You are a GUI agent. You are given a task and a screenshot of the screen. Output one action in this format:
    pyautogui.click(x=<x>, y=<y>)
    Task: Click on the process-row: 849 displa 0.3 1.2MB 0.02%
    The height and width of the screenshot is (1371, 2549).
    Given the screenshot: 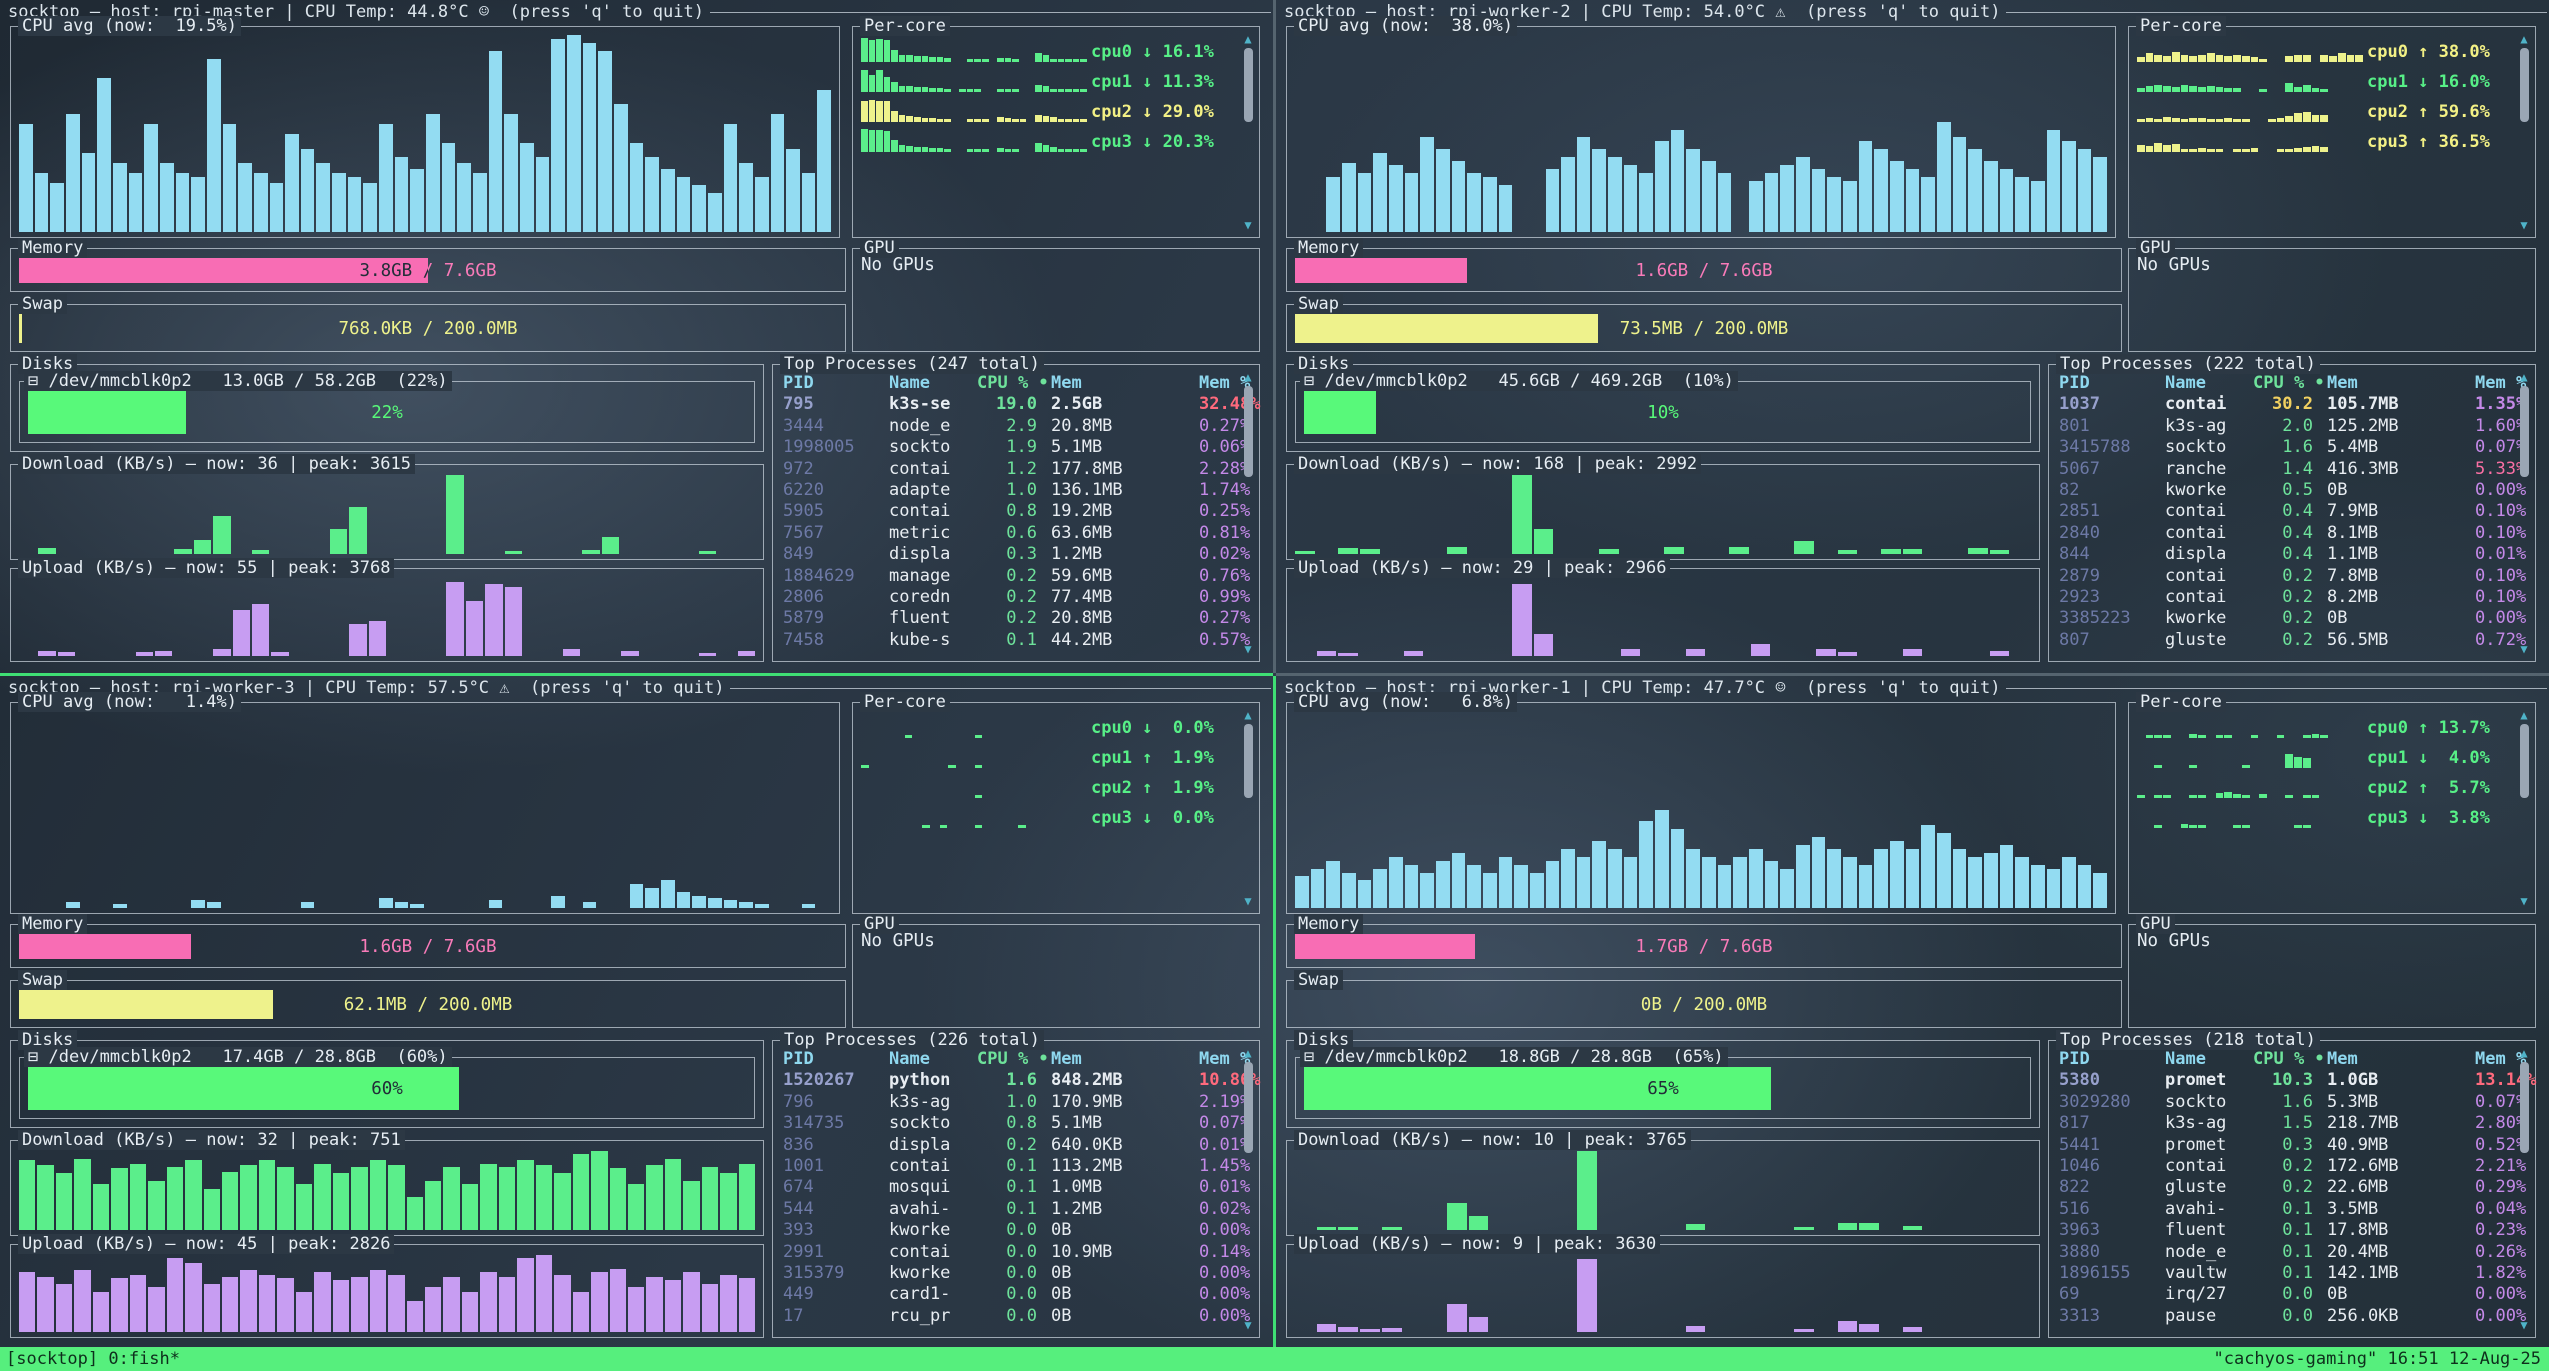 What is the action you would take?
    pyautogui.click(x=1016, y=554)
    